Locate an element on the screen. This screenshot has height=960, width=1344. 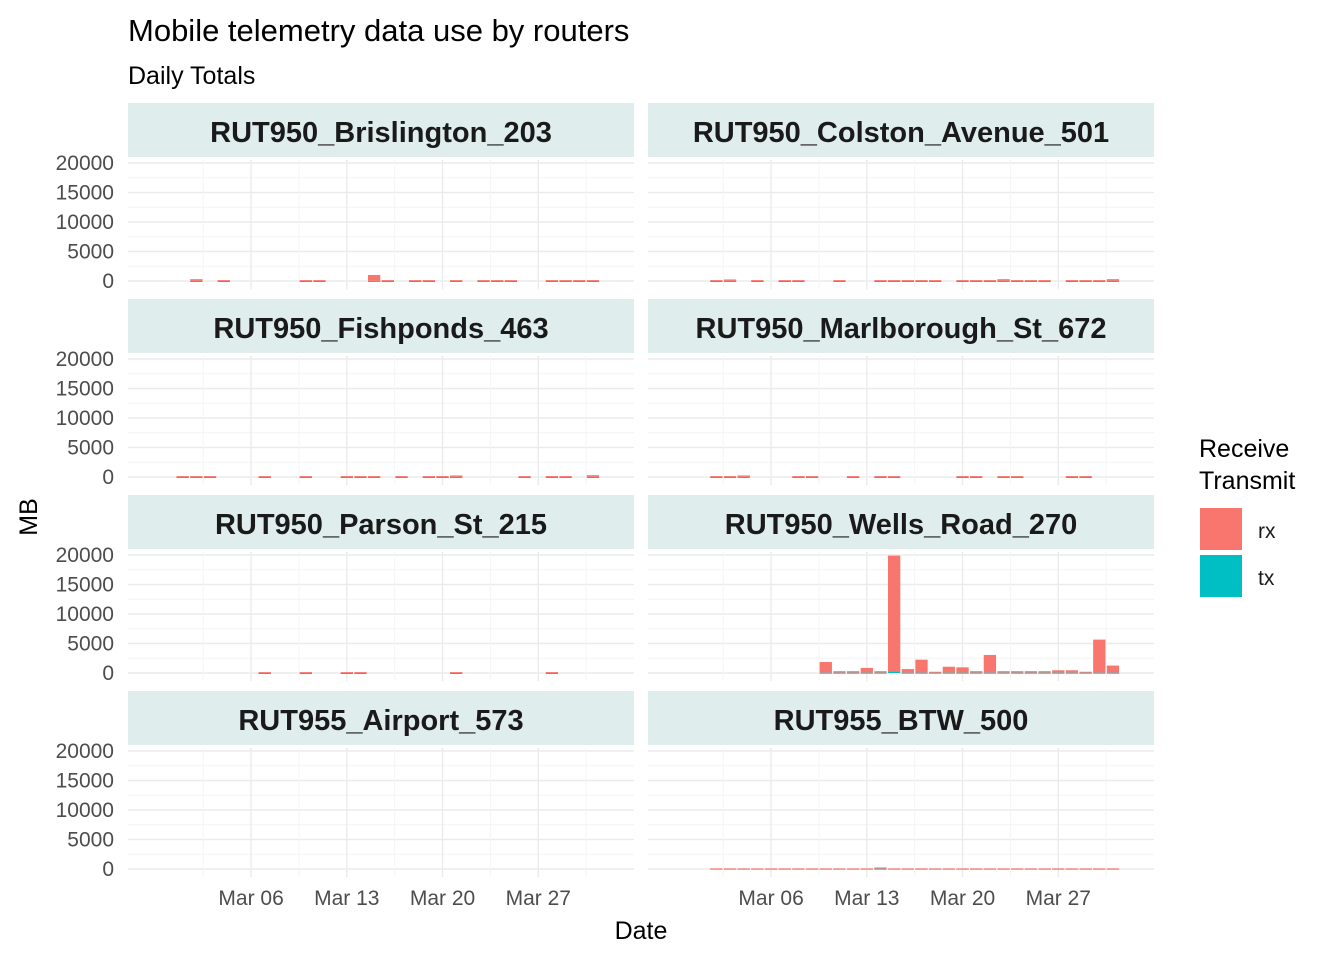
x-axis-title: Date is located at coordinates (641, 931).